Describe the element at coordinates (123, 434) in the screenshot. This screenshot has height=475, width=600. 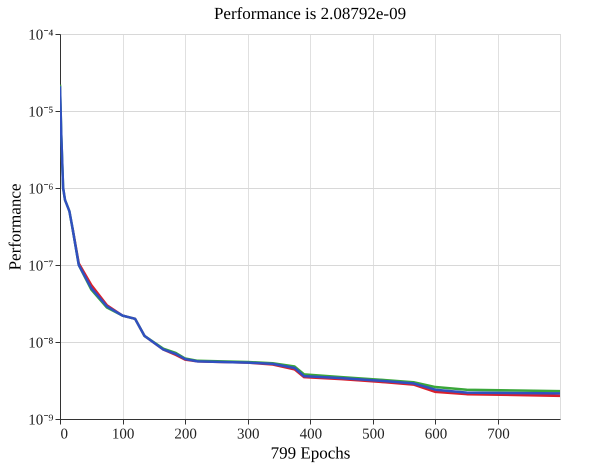
I see `x-tick-label: 100` at that location.